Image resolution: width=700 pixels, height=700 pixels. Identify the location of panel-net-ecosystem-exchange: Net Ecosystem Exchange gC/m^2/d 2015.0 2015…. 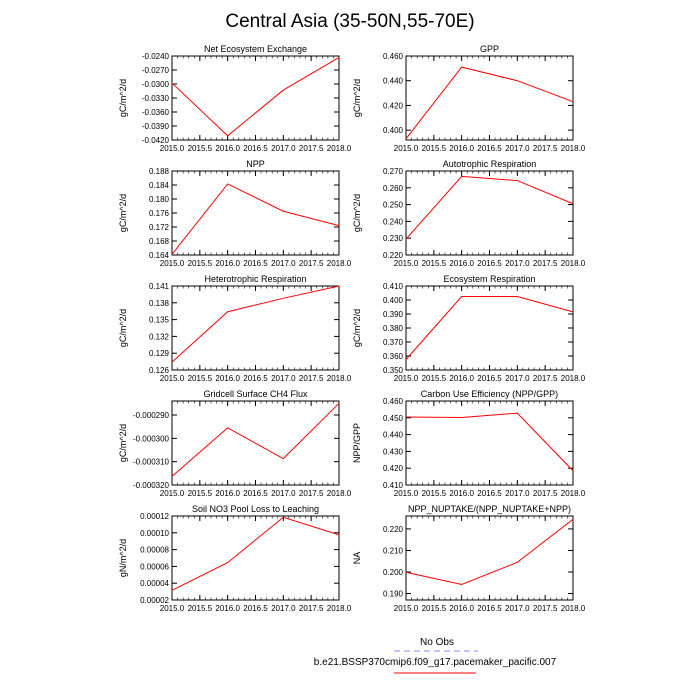
(235, 98).